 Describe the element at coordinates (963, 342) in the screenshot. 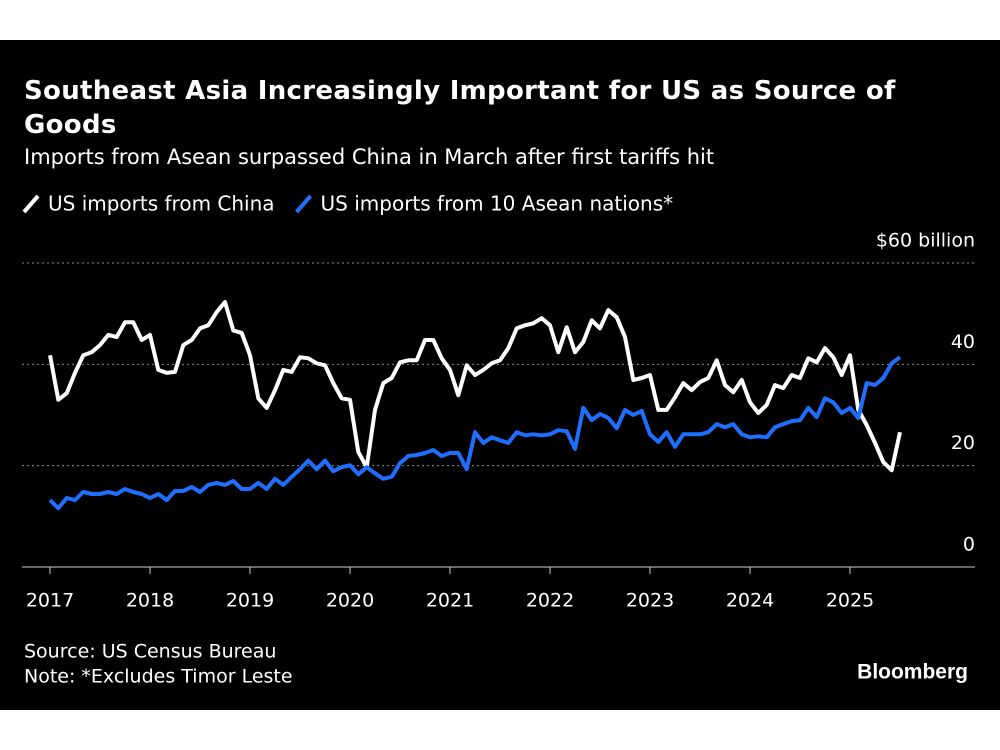

I see `y-tick-label: 40` at that location.